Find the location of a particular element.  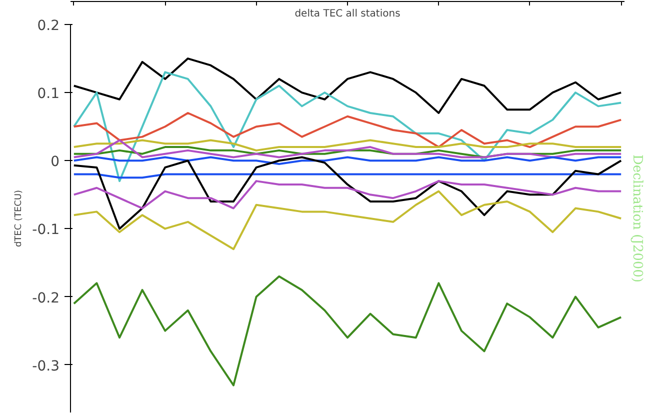

y-tick-label: -0.3 is located at coordinates (46, 366).